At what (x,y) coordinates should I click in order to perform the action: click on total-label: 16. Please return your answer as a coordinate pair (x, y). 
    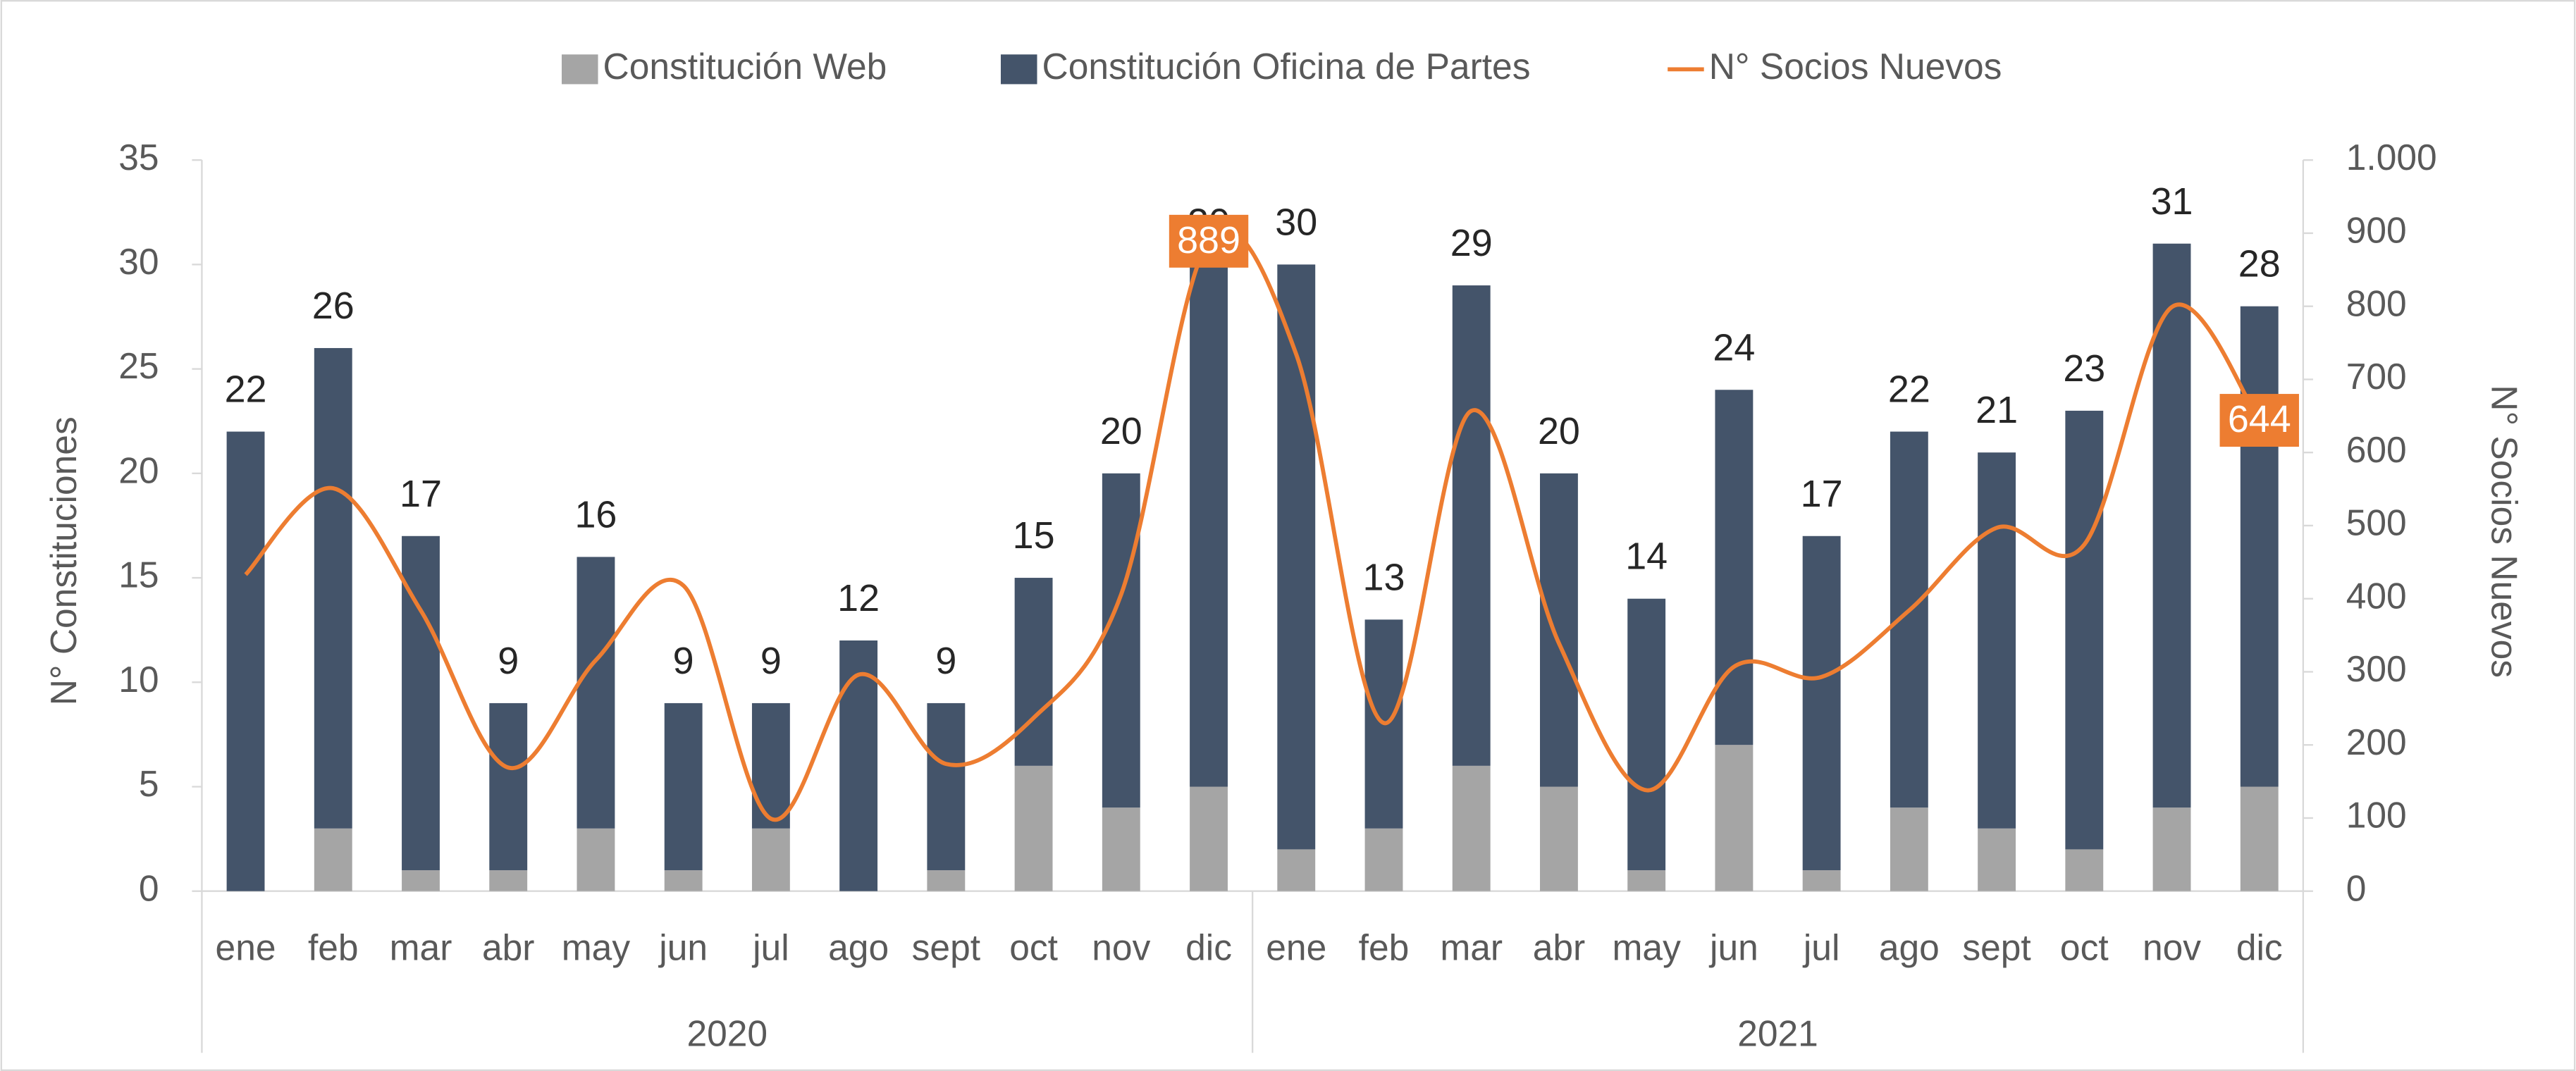
    Looking at the image, I should click on (595, 514).